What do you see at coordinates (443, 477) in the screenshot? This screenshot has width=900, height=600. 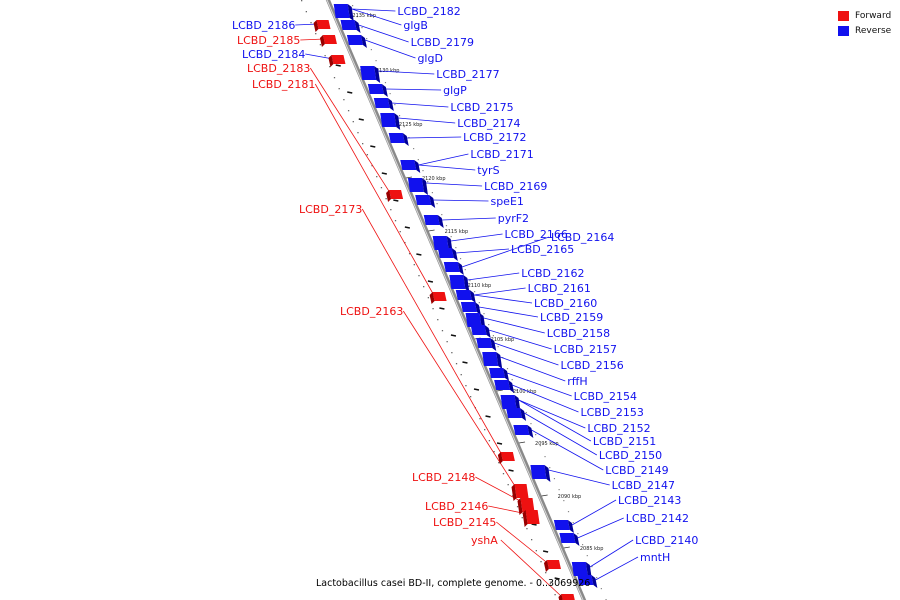 I see `forward-gene-label: LCBD_2148` at bounding box center [443, 477].